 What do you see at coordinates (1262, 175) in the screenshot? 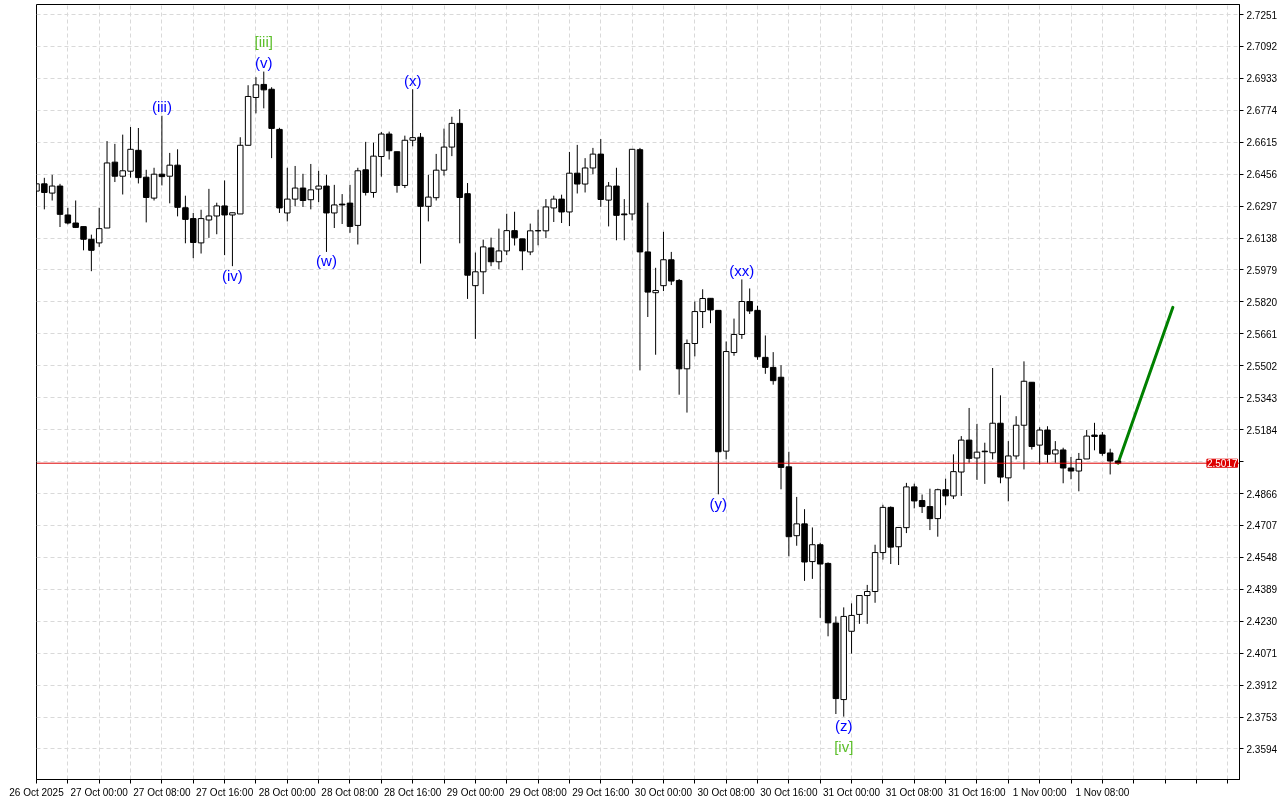
I see `y-tick-label: 2.6456` at bounding box center [1262, 175].